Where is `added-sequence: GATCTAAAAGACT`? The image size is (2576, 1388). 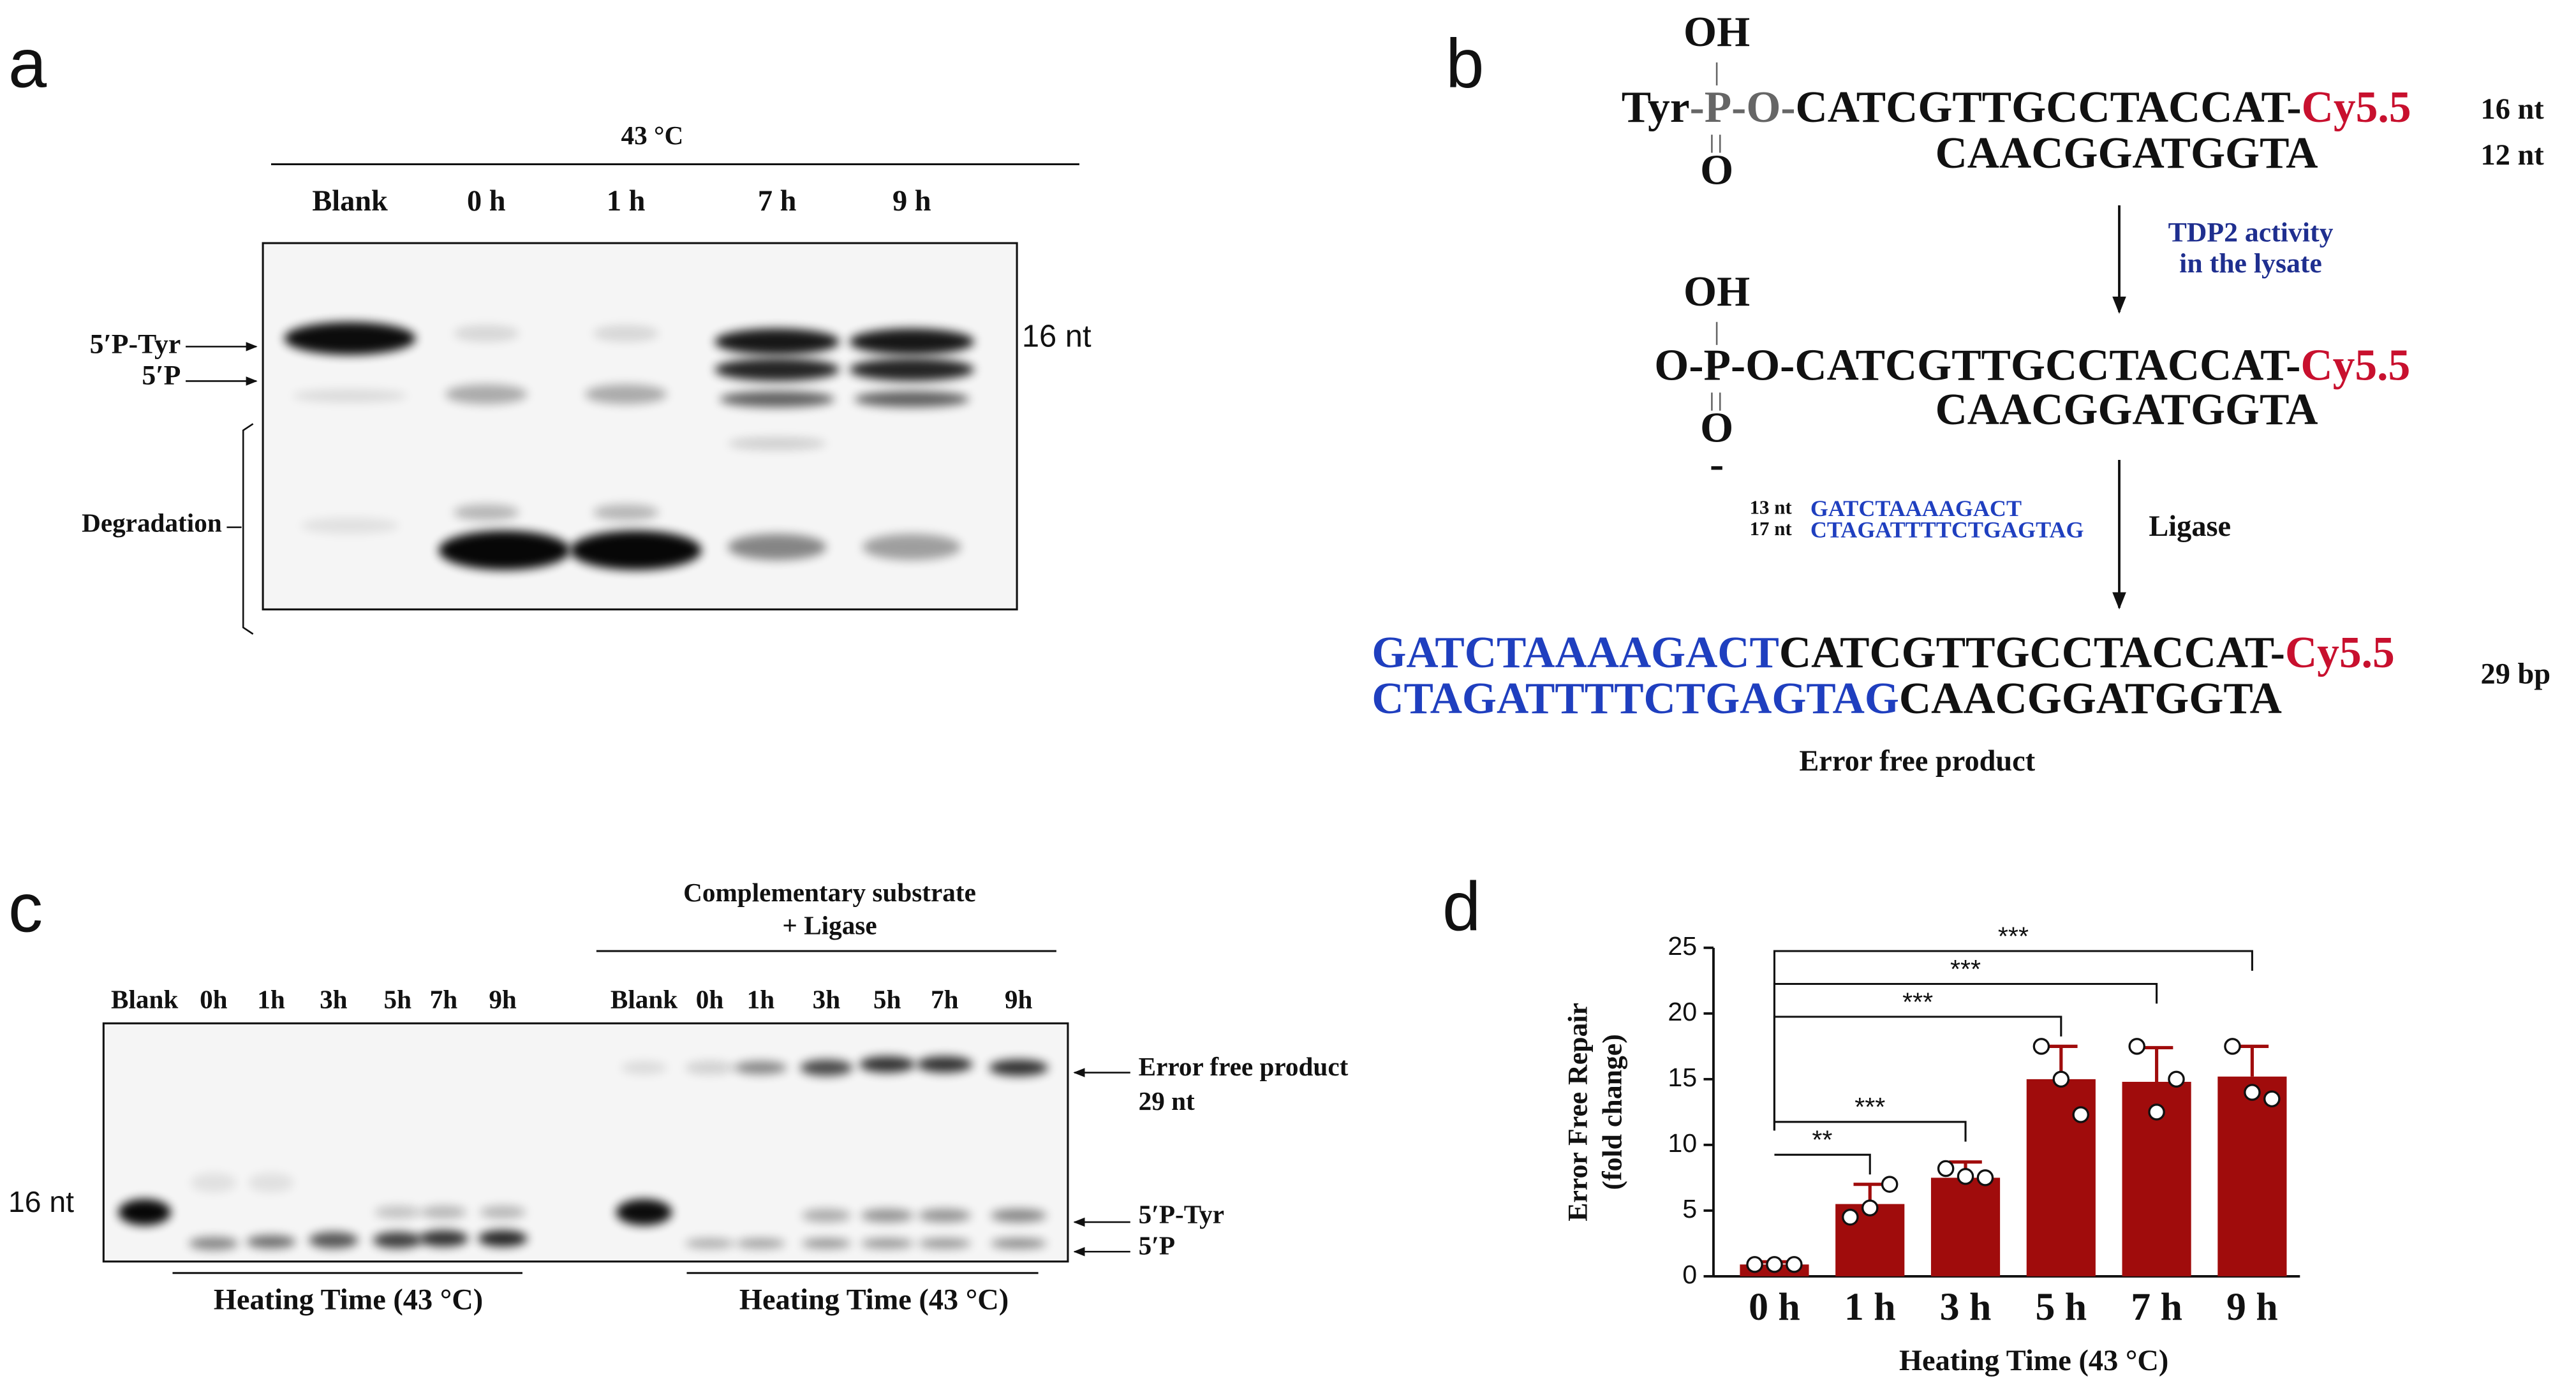
added-sequence: GATCTAAAAGACT is located at coordinates (1575, 652).